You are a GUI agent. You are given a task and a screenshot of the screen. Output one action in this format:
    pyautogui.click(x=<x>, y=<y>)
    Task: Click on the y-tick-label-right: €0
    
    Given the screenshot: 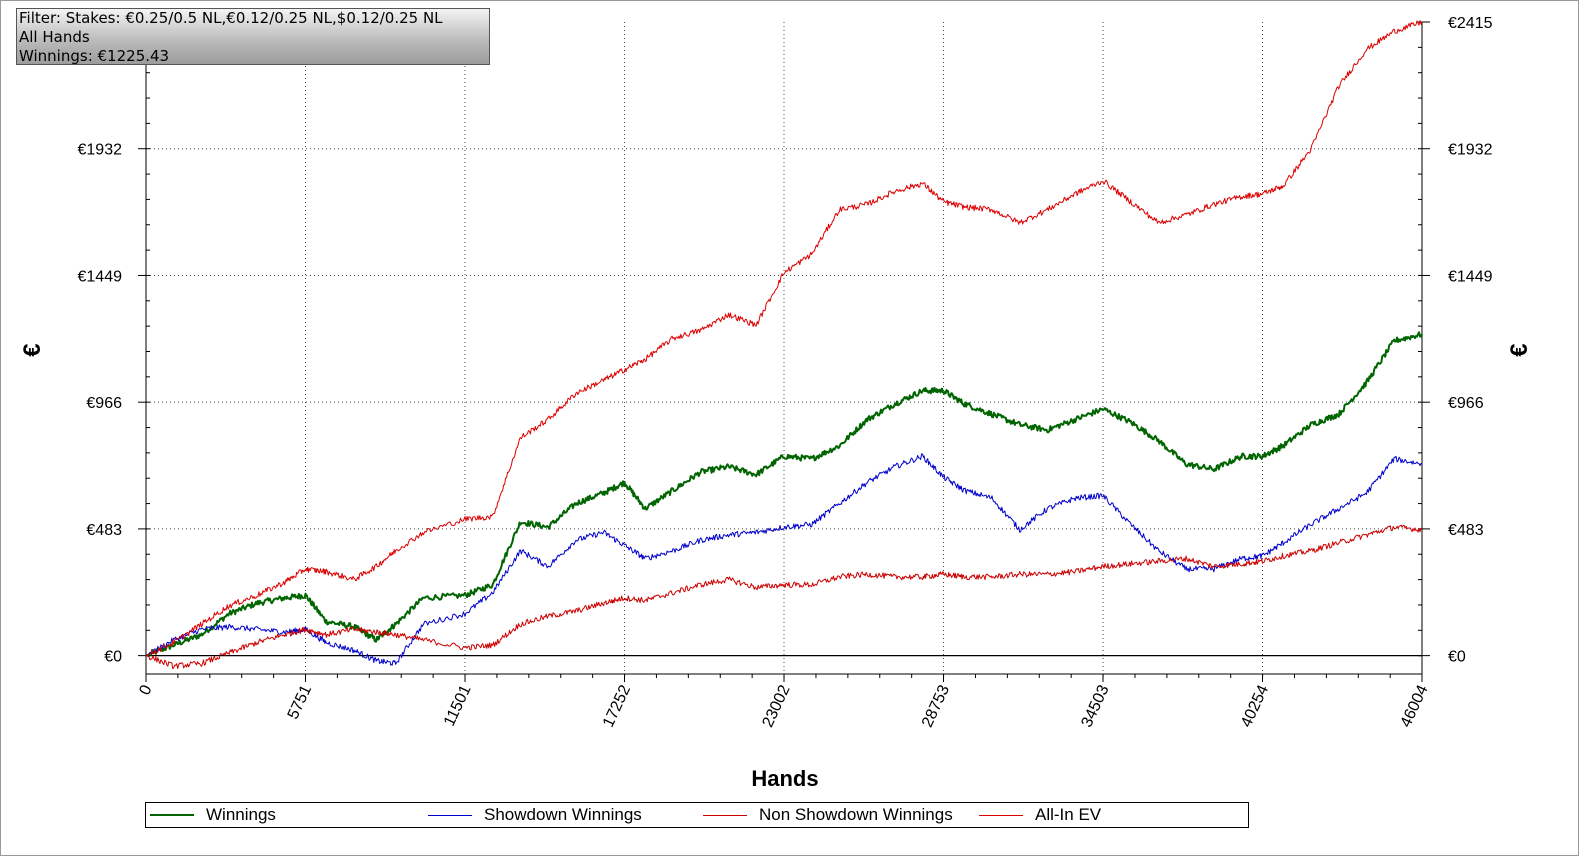 What is the action you would take?
    pyautogui.click(x=1457, y=657)
    